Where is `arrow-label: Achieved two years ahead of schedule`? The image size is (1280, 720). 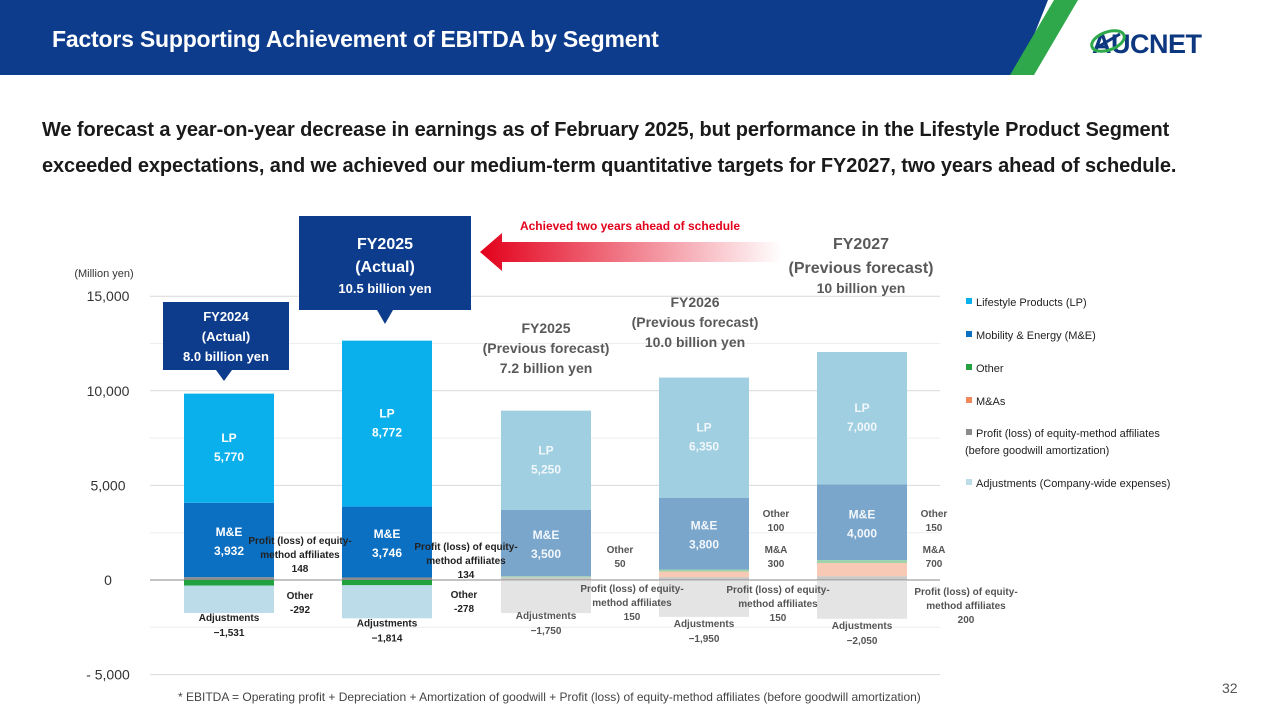
arrow-label: Achieved two years ahead of schedule is located at coordinates (630, 226).